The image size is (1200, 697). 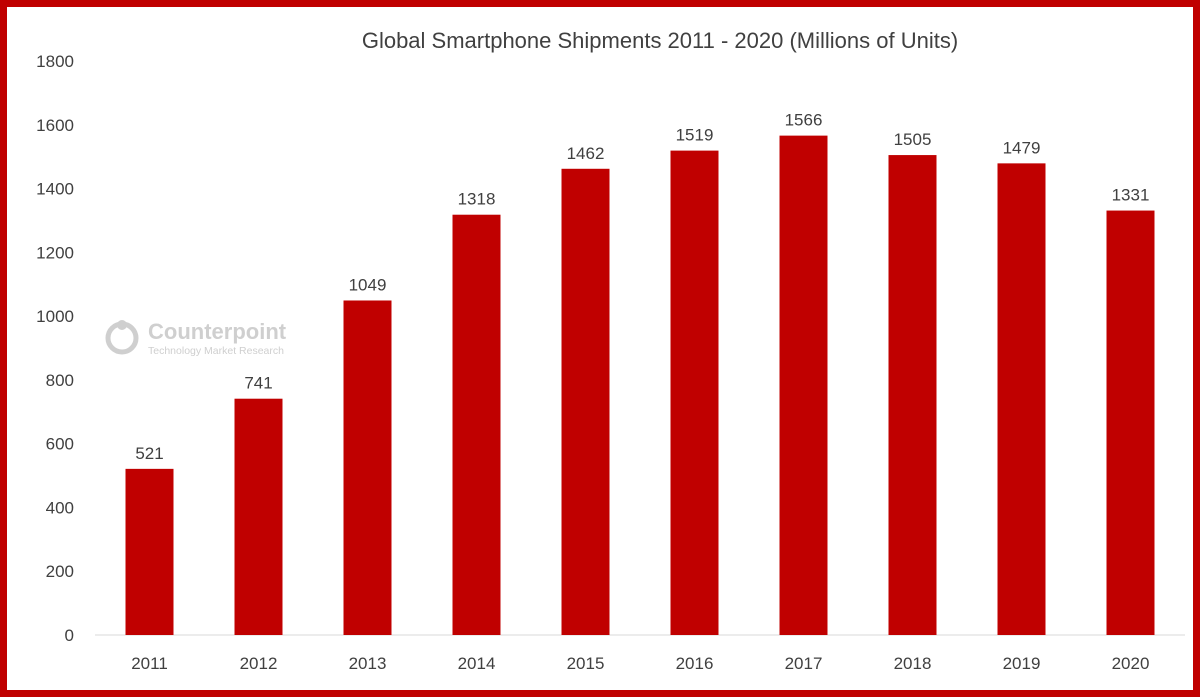 I want to click on x-tick-label: 2011, so click(x=149, y=663).